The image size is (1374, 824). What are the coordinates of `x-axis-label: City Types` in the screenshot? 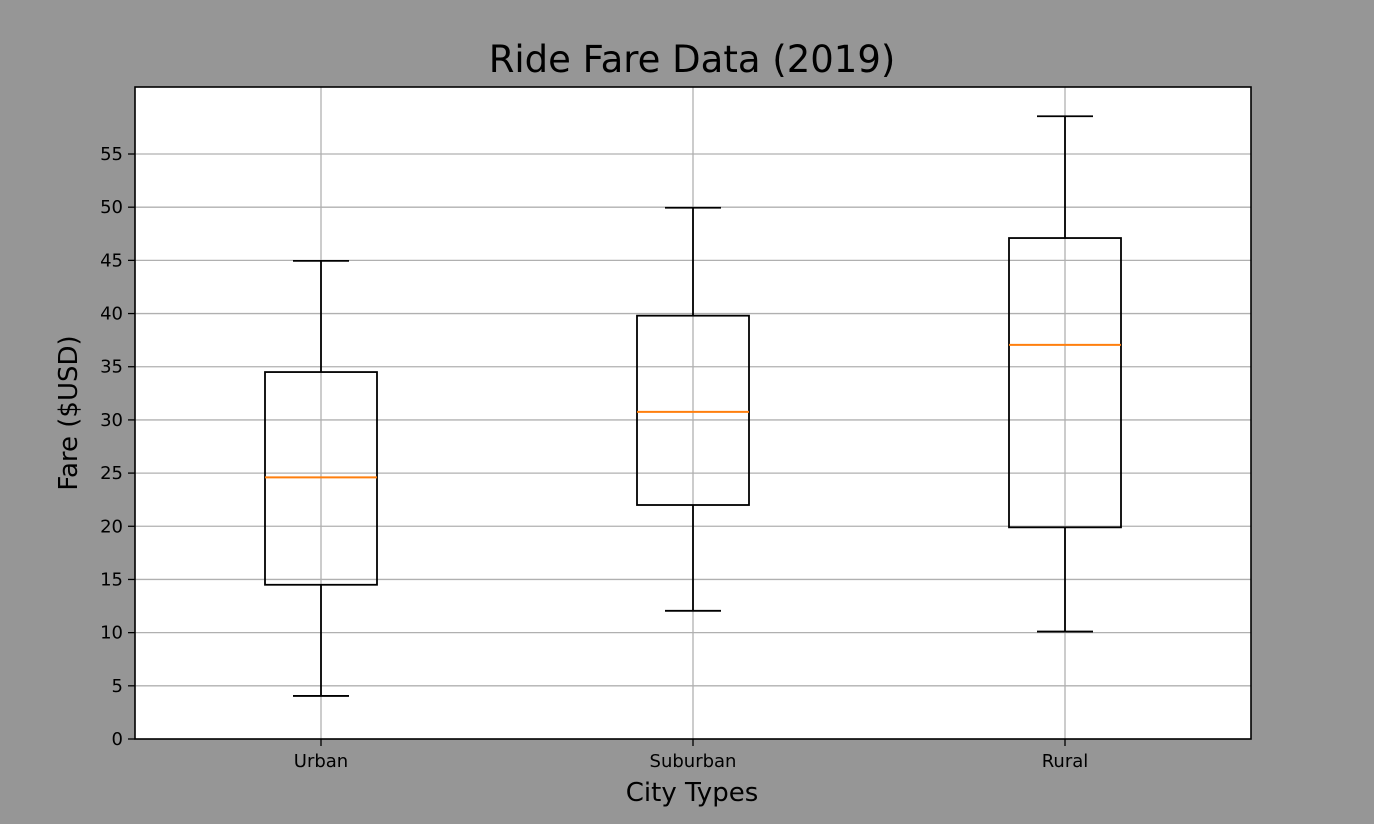 It's located at (692, 793).